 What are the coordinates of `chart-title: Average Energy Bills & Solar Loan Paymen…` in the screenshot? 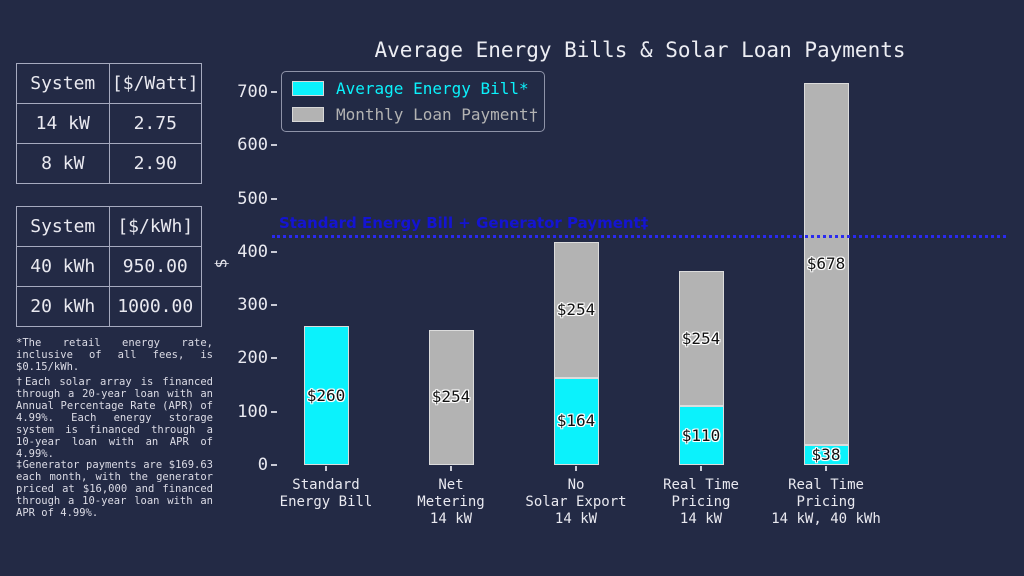 It's located at (640, 50).